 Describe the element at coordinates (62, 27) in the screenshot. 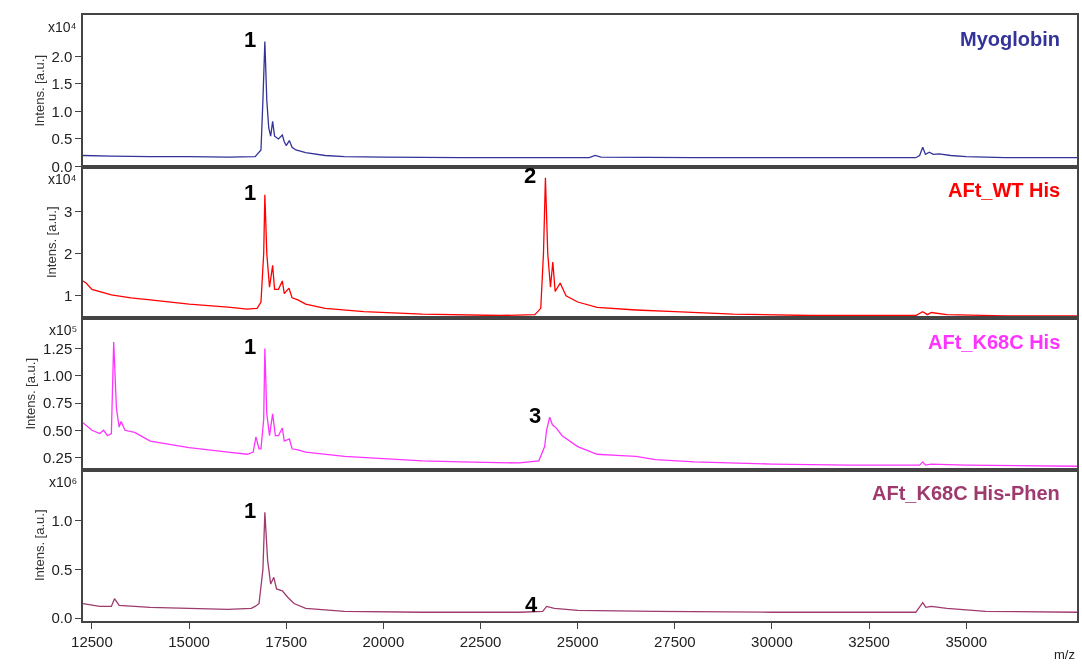

I see `text: x10⁴` at that location.